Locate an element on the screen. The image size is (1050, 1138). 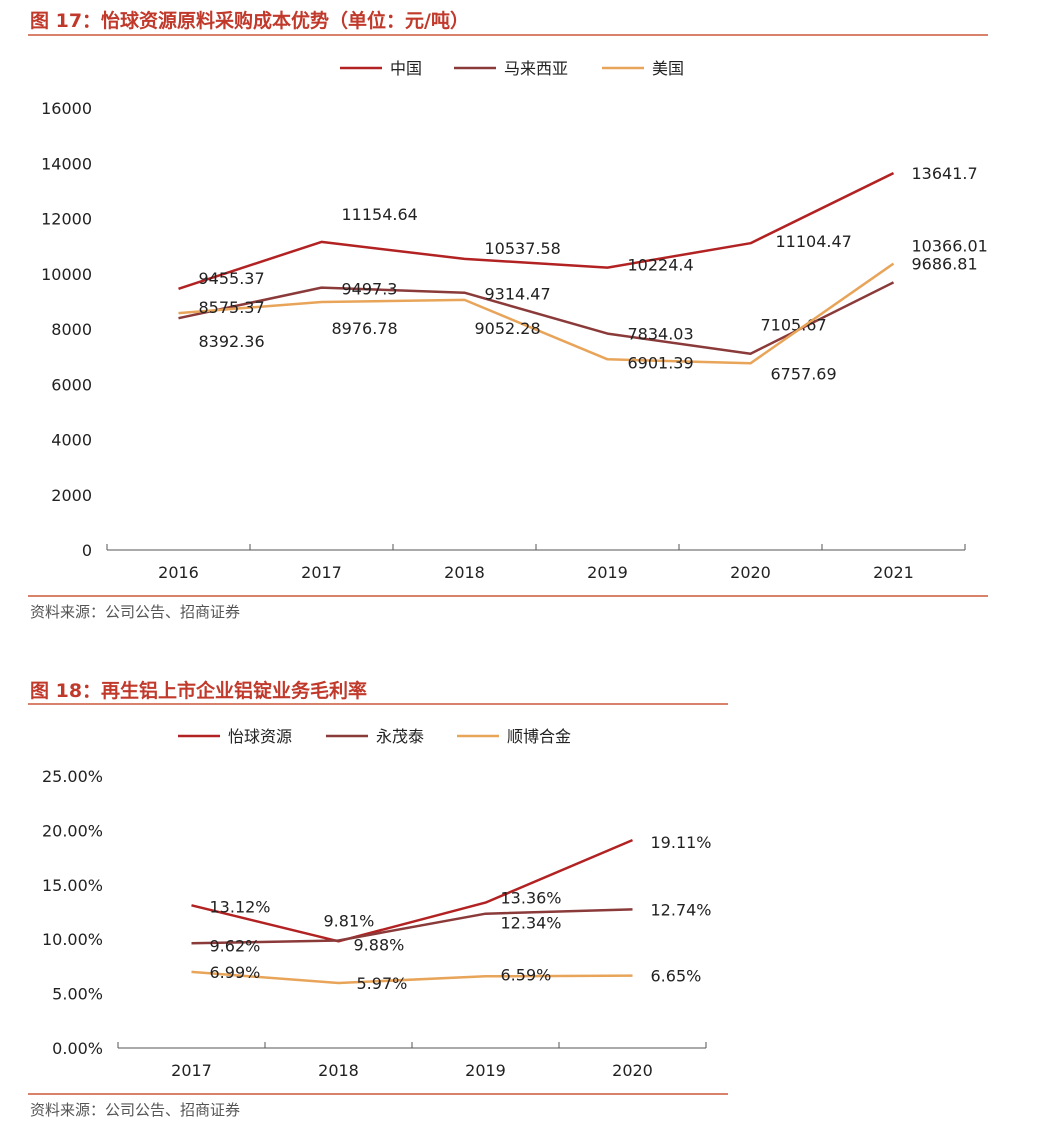
legend-label: 顺博合金 is located at coordinates (539, 736).